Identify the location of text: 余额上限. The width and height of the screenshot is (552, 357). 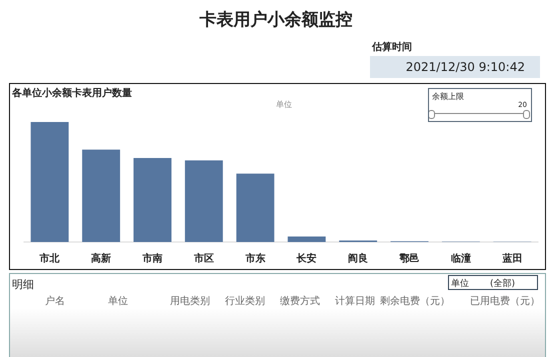
(448, 96).